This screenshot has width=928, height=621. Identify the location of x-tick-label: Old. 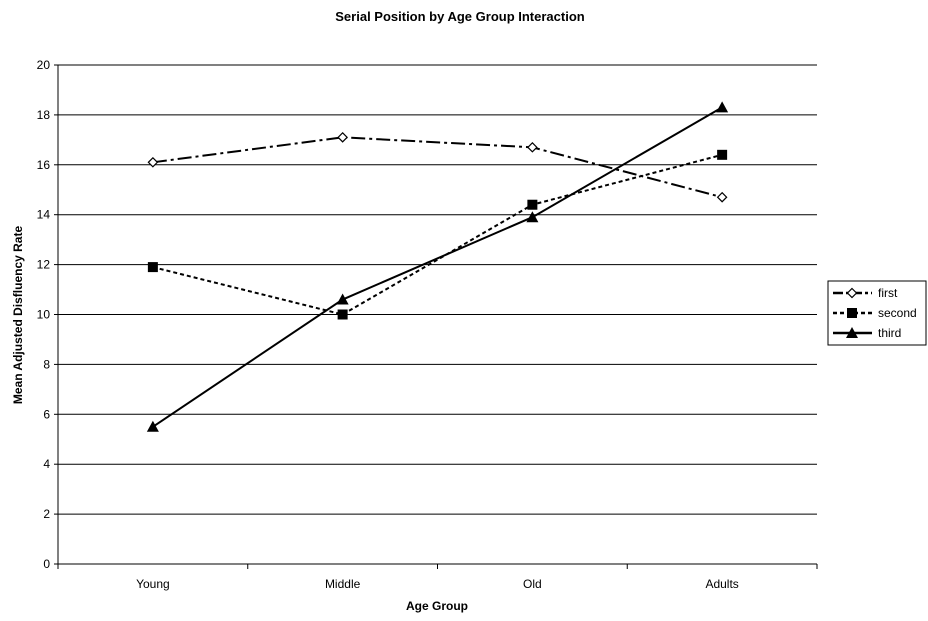
(532, 584).